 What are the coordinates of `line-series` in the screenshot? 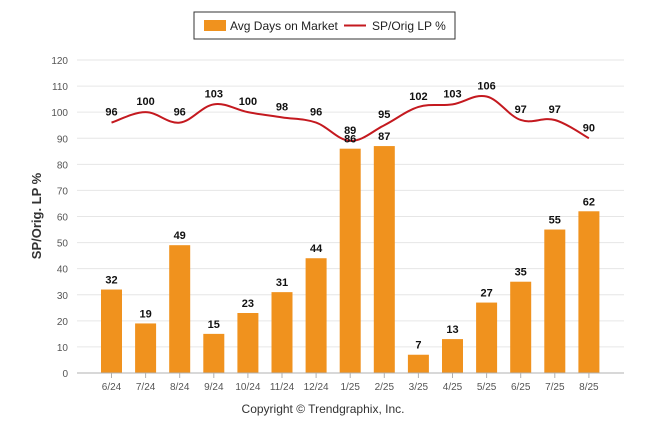 It's located at (350, 118).